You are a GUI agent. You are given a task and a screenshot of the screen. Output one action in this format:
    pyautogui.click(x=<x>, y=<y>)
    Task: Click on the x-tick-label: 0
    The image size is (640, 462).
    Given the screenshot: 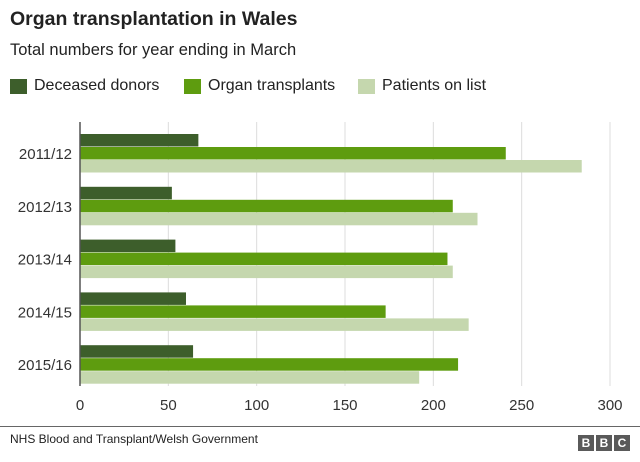 What is the action you would take?
    pyautogui.click(x=80, y=405)
    